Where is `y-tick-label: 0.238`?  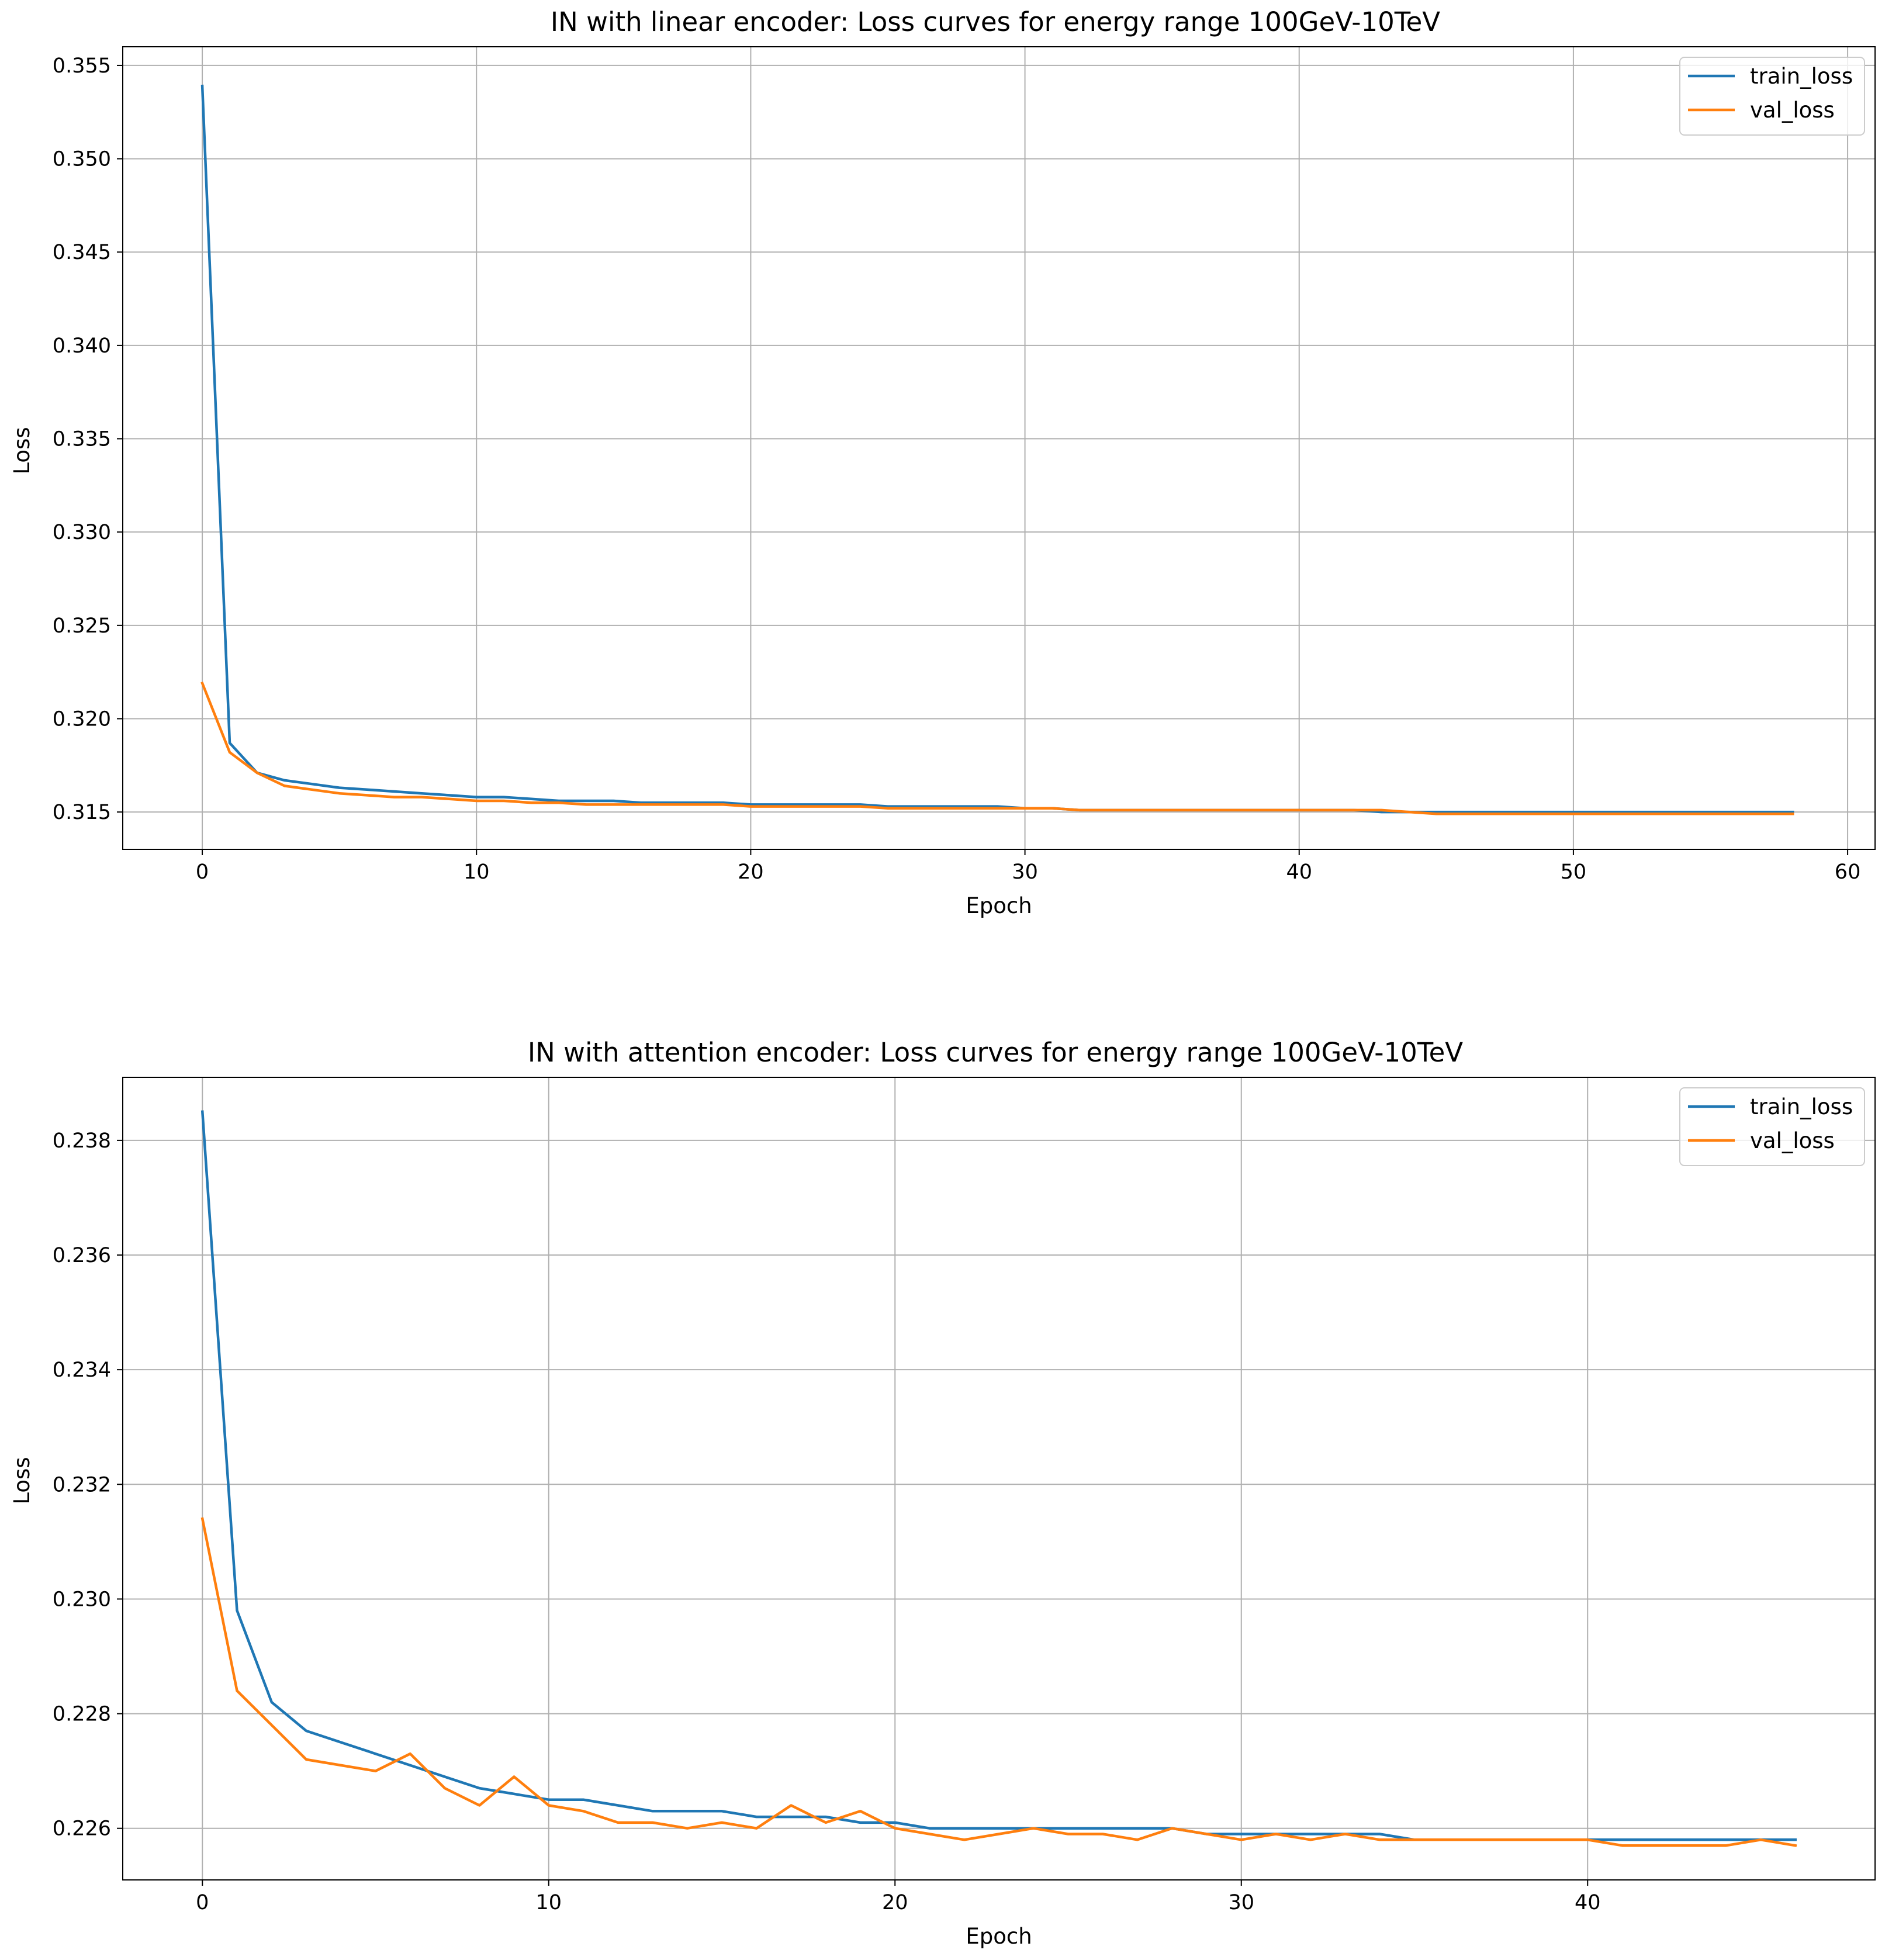 y-tick-label: 0.238 is located at coordinates (82, 1141).